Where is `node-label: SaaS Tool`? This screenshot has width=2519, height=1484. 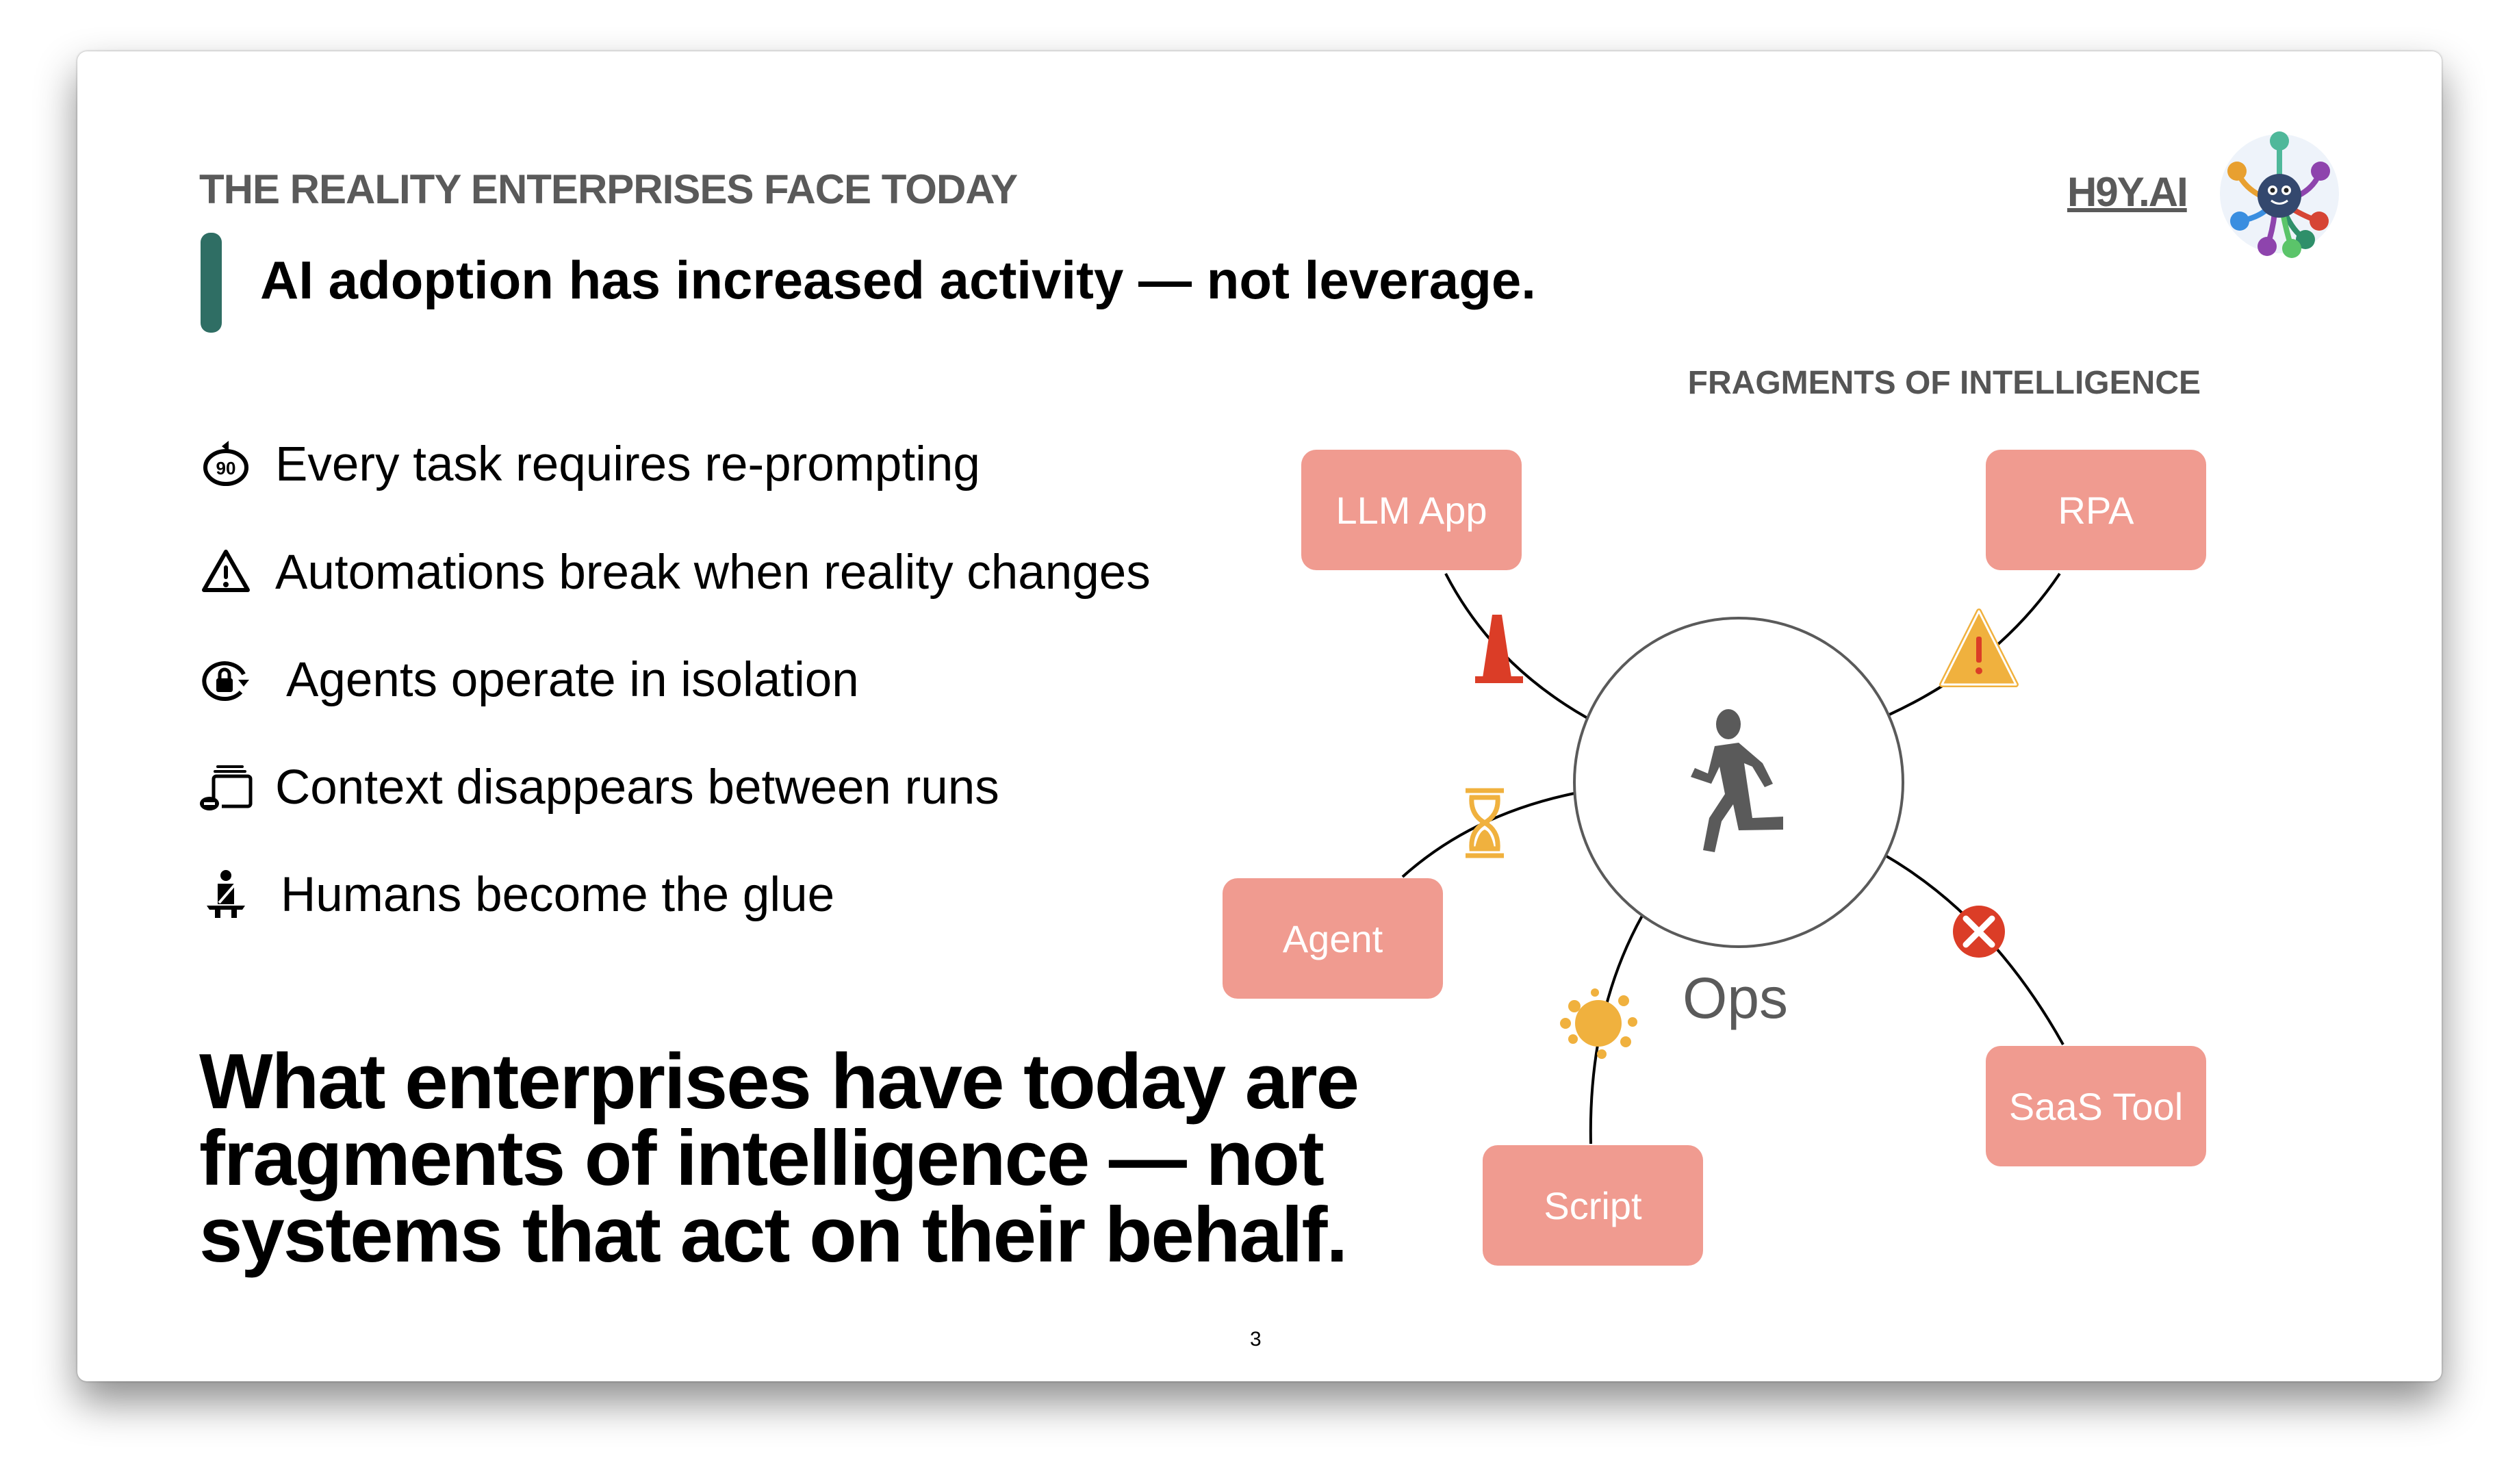
node-label: SaaS Tool is located at coordinates (2096, 1106).